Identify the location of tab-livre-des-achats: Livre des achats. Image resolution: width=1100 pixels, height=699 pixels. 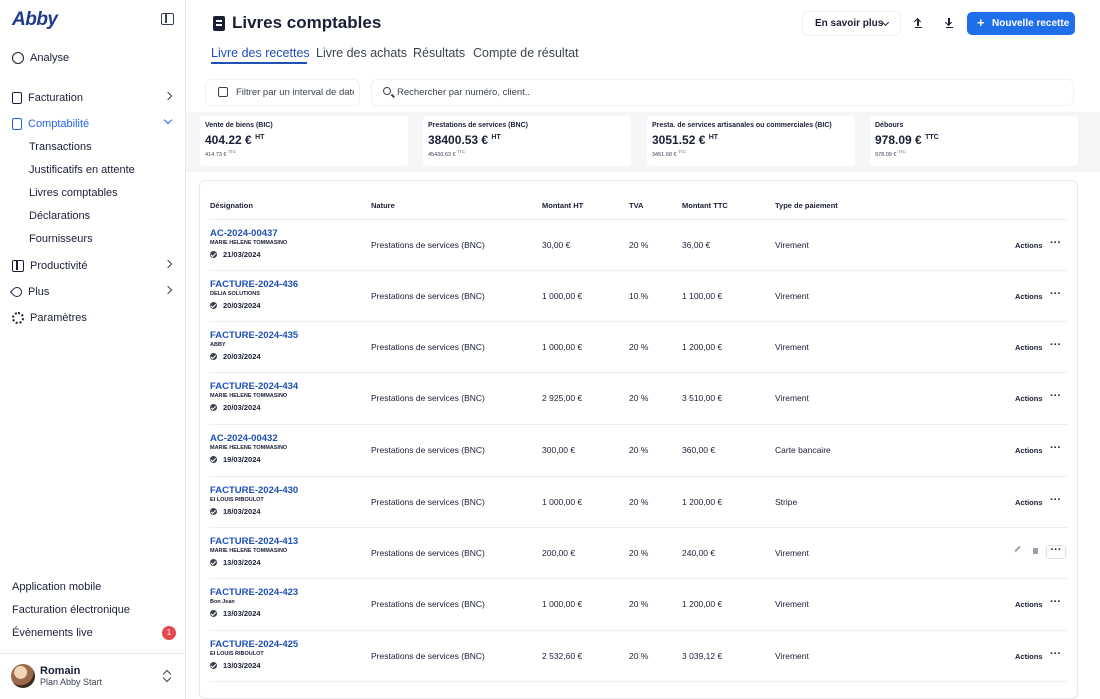
(362, 53).